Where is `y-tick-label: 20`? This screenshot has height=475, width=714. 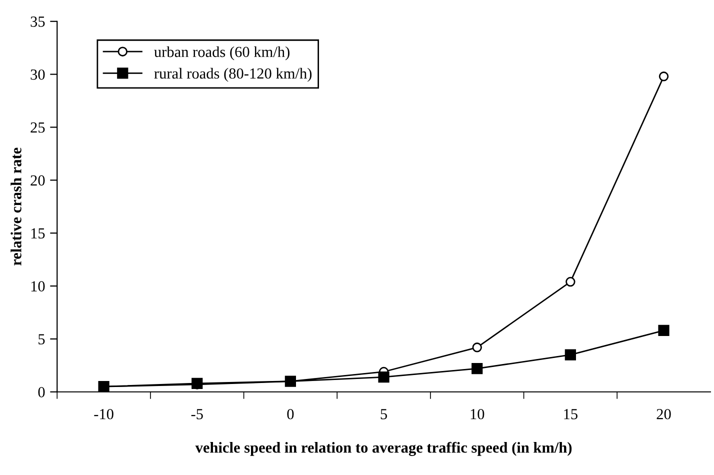
y-tick-label: 20 is located at coordinates (37, 180).